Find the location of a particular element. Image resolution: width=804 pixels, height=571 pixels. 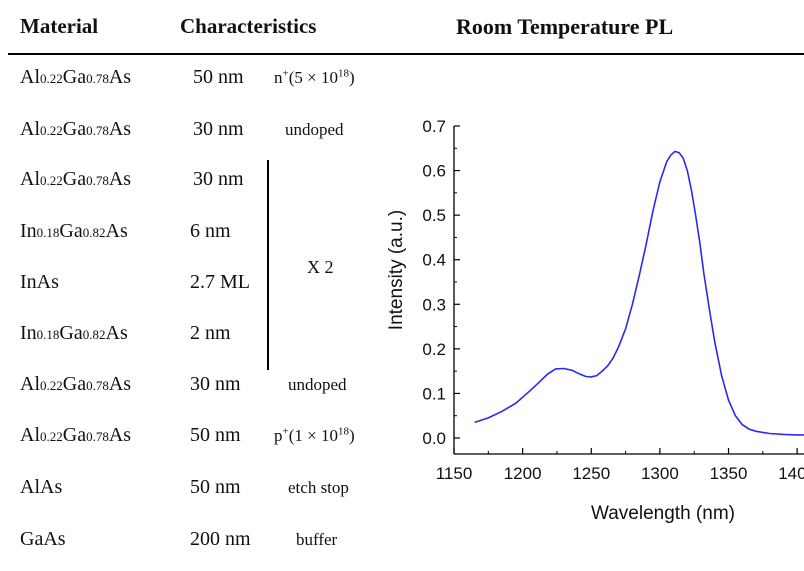

y-tick-label: 0.3 is located at coordinates (434, 304).